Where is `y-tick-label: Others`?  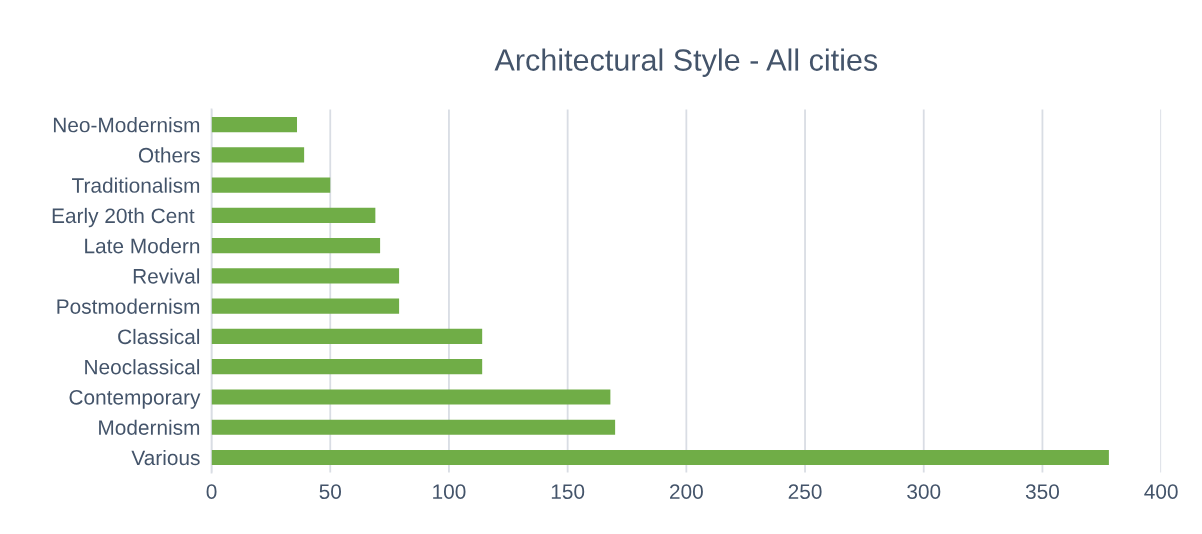
y-tick-label: Others is located at coordinates (169, 155).